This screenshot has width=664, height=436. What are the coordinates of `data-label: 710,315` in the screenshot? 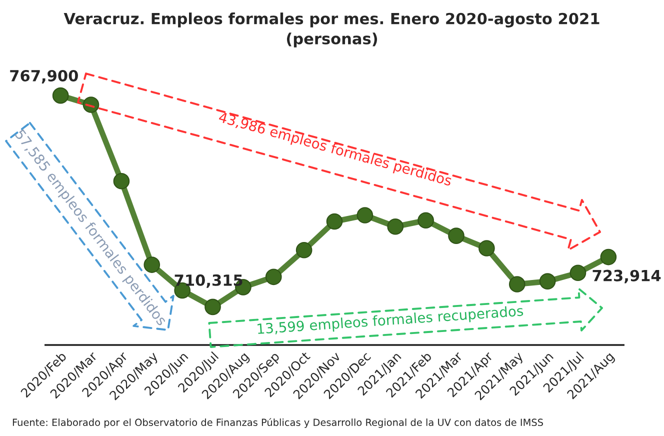 It's located at (208, 281).